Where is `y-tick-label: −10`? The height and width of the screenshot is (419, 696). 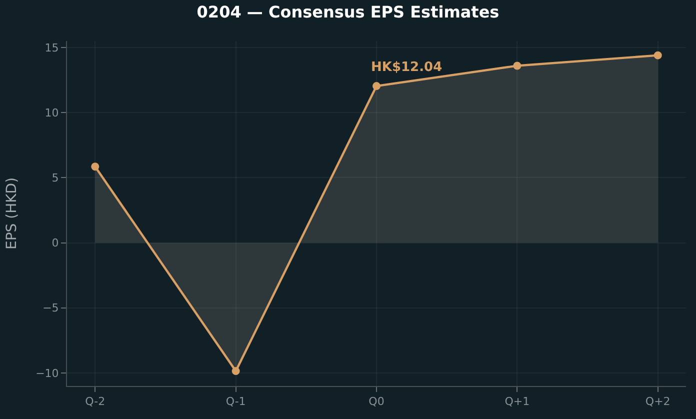
y-tick-label: −10 is located at coordinates (47, 373).